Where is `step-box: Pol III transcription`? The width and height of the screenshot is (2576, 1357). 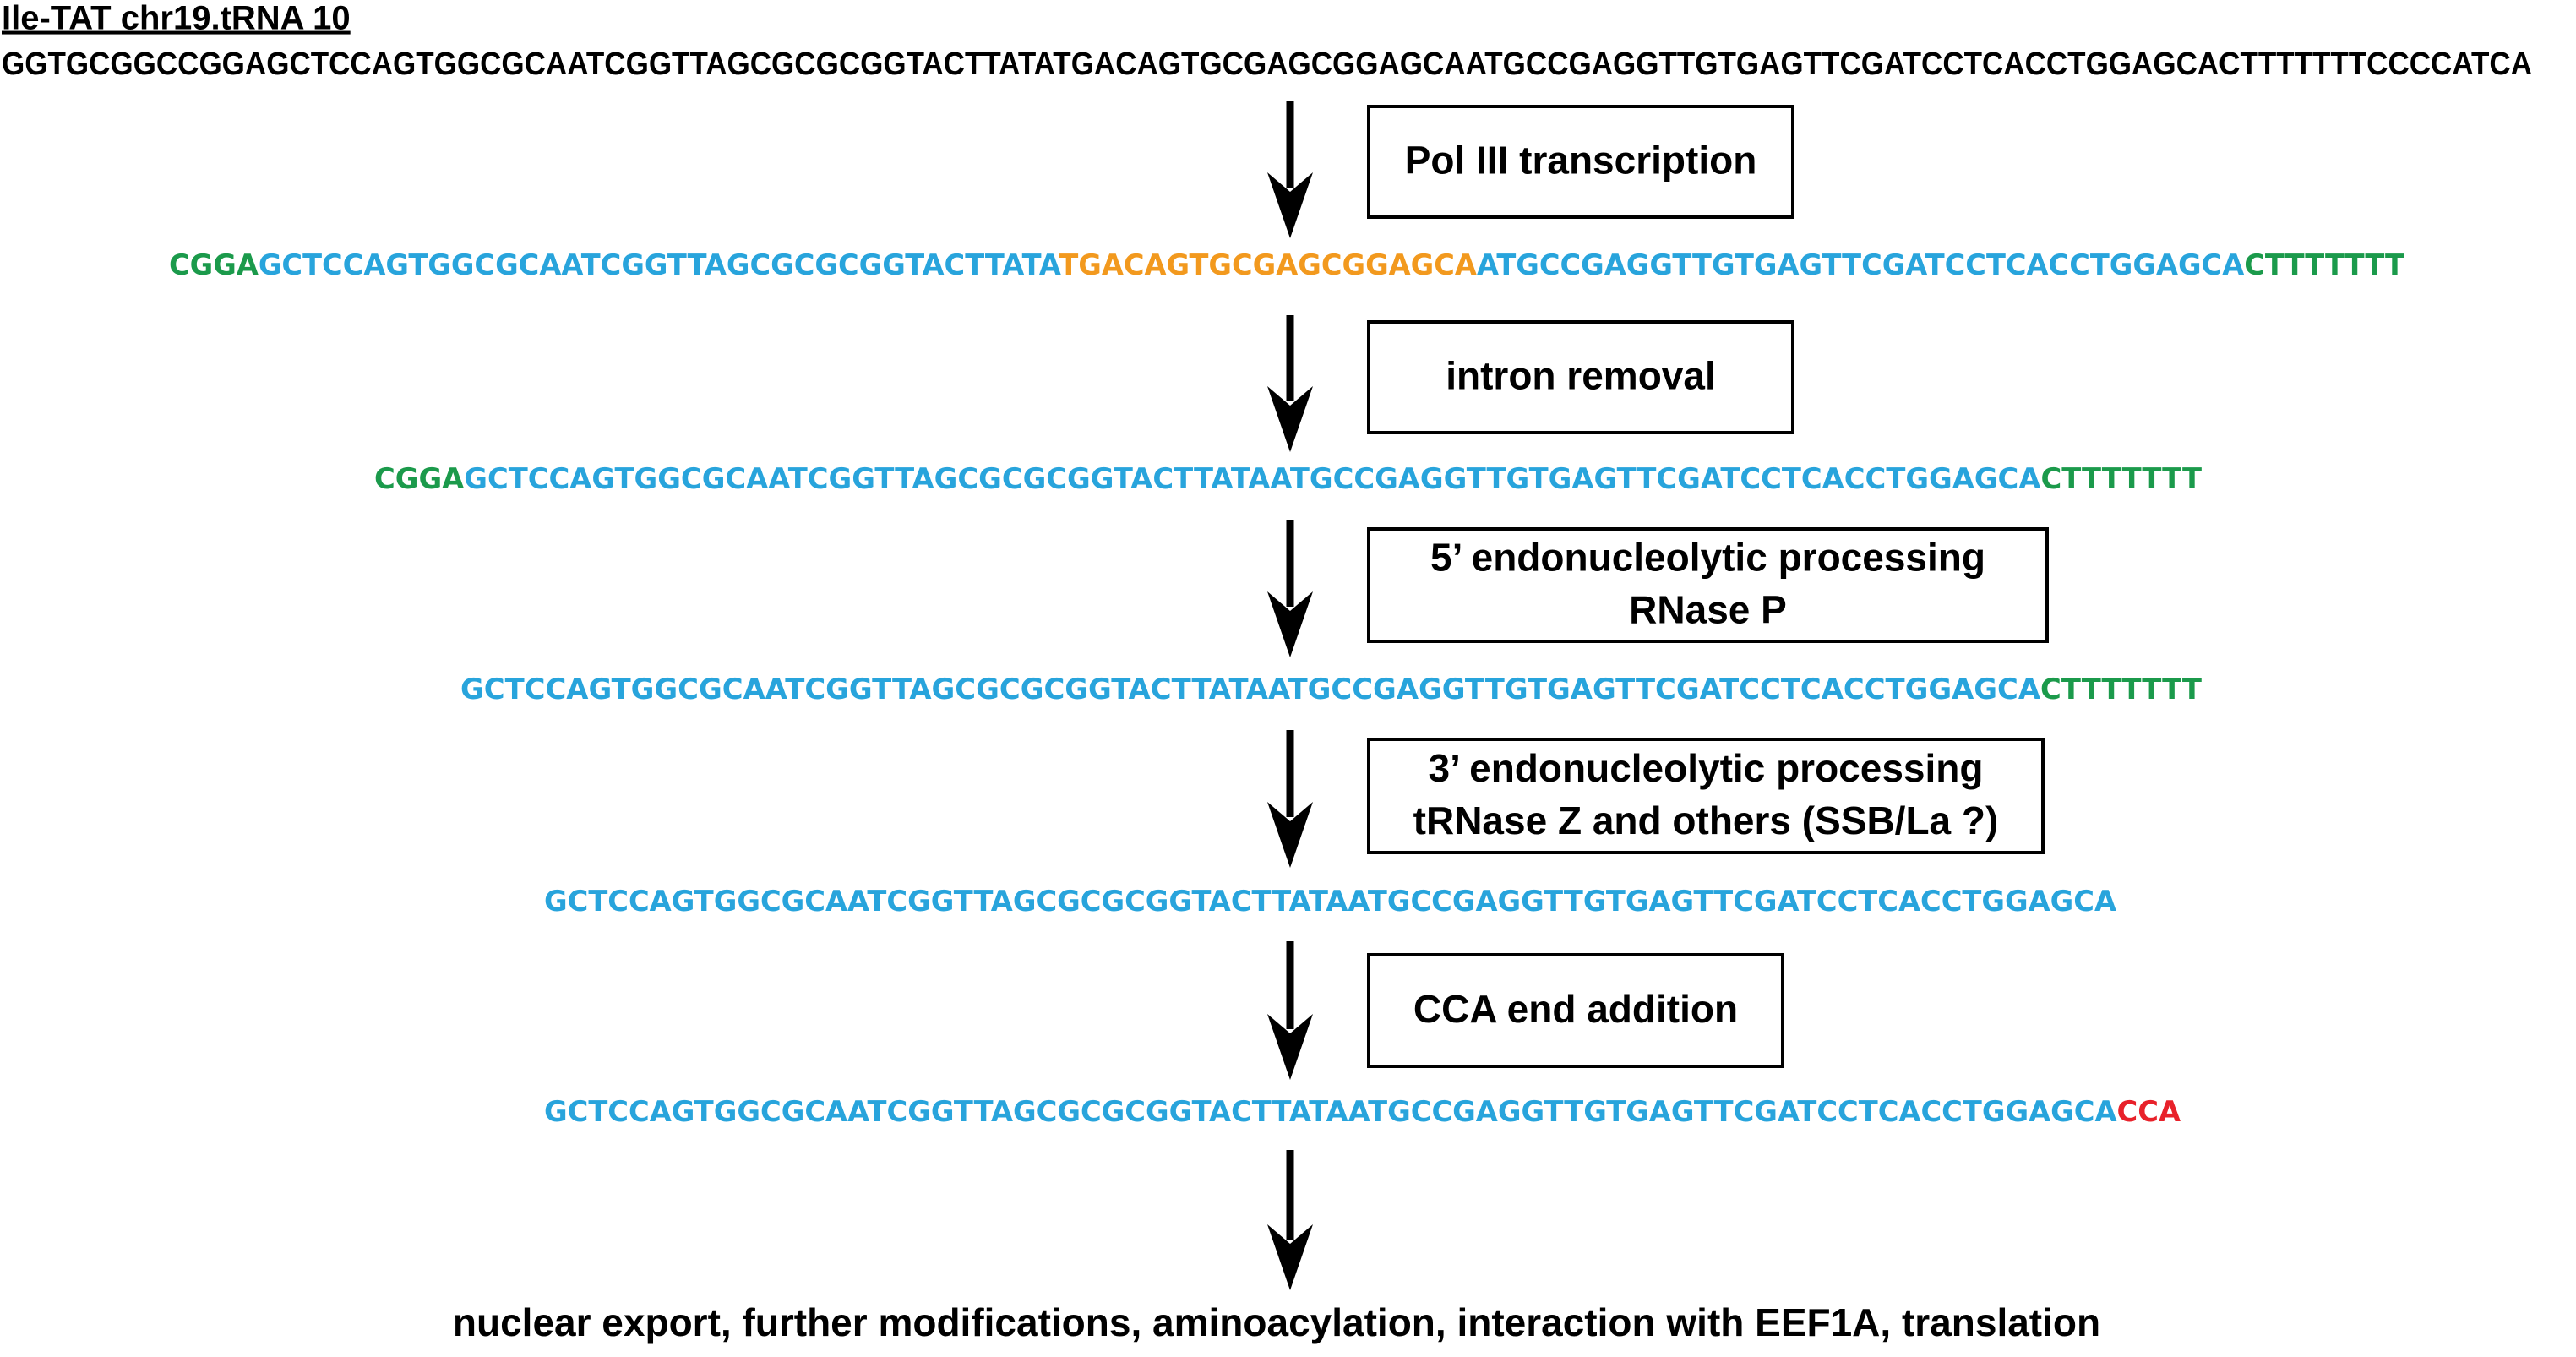 step-box: Pol III transcription is located at coordinates (1580, 162).